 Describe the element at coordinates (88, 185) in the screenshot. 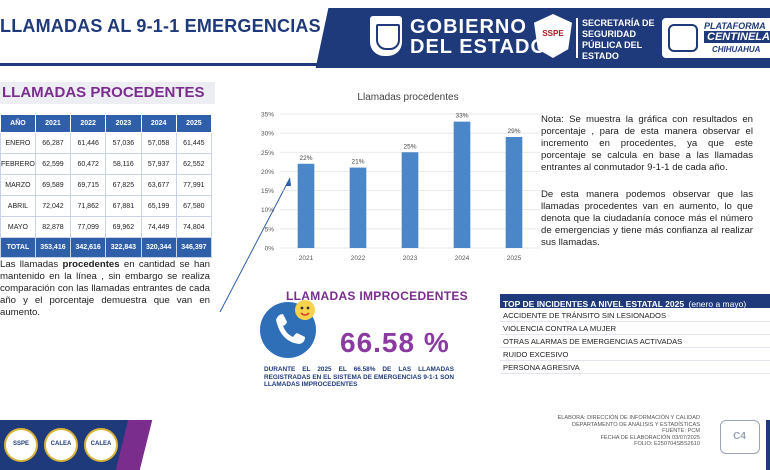

I see `table-cell: 69,715` at that location.